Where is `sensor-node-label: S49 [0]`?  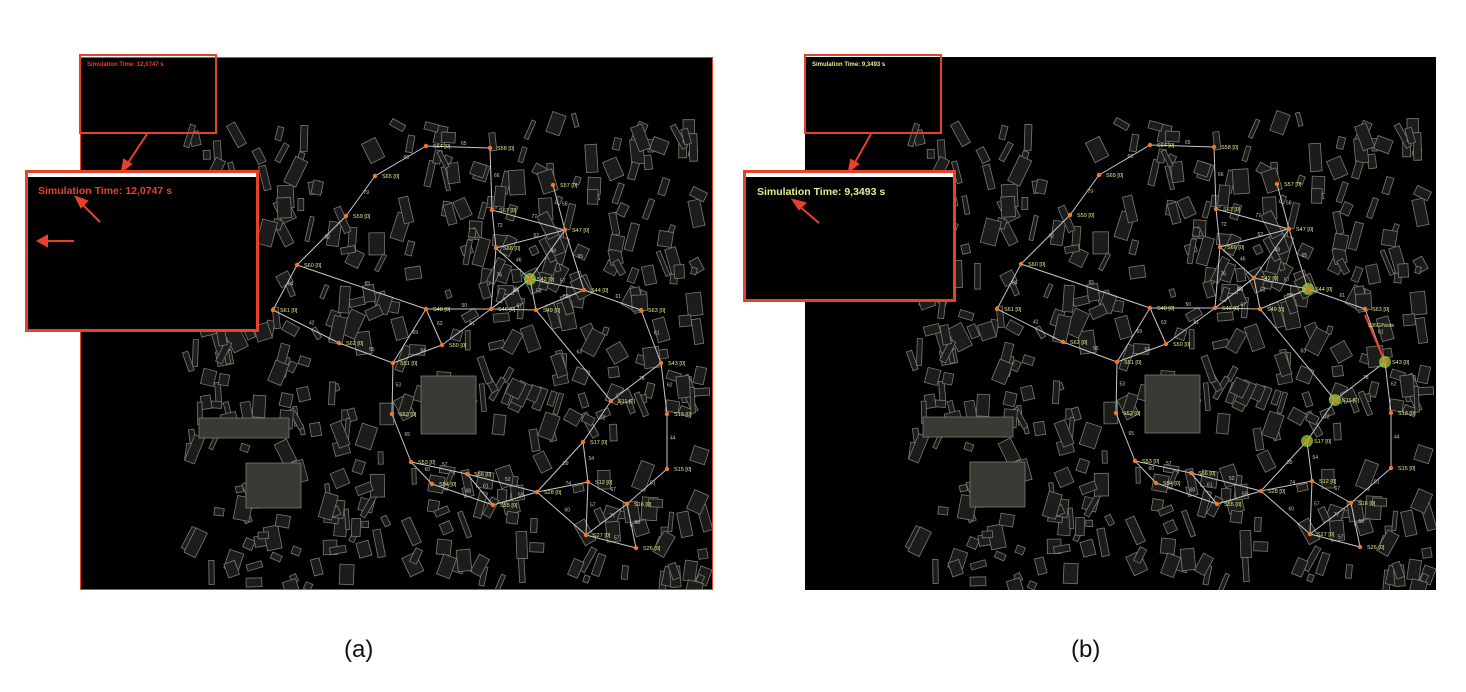
sensor-node-label: S49 [0] is located at coordinates (552, 311).